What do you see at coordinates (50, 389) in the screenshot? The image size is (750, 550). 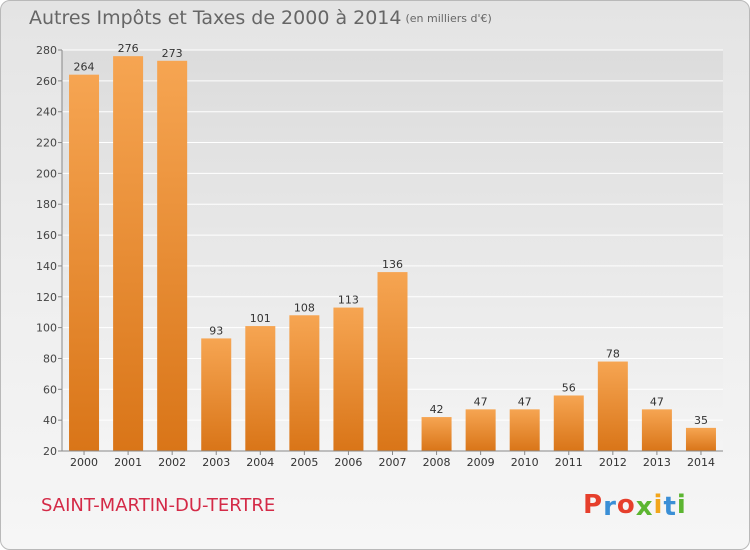 I see `y-tick-label: 60` at bounding box center [50, 389].